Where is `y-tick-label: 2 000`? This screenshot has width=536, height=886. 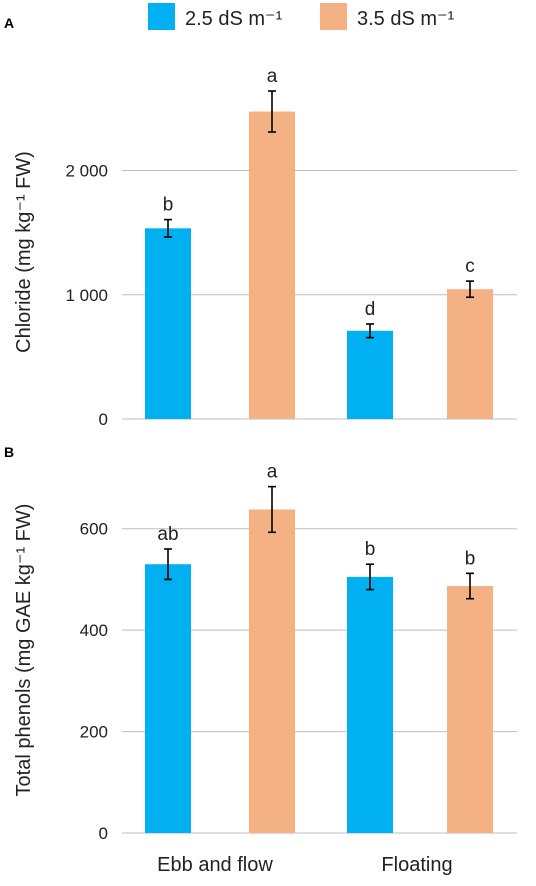 y-tick-label: 2 000 is located at coordinates (86, 171).